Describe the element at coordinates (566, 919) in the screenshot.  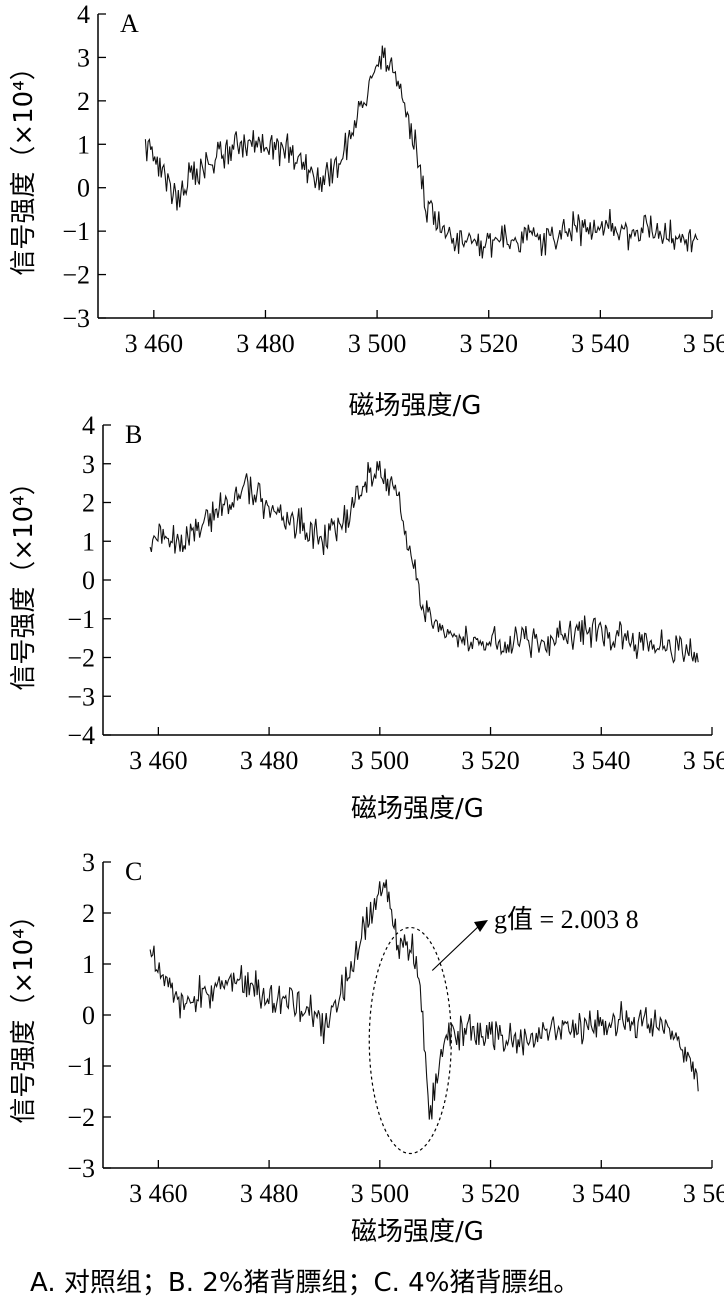
I see `g-value-annotation: g值 = 2.003 8` at that location.